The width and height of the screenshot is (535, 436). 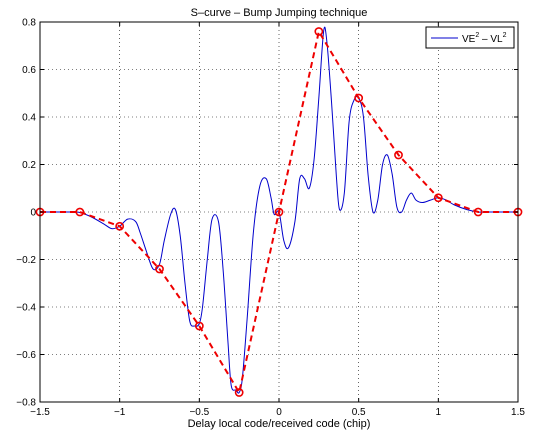 I want to click on y-tick-label: −0.4, so click(x=26, y=308).